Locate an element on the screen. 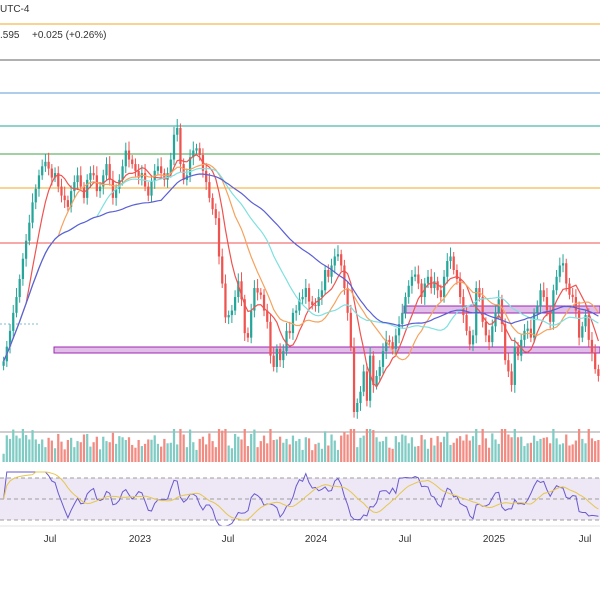  x-tick-label: 2024 is located at coordinates (316, 539).